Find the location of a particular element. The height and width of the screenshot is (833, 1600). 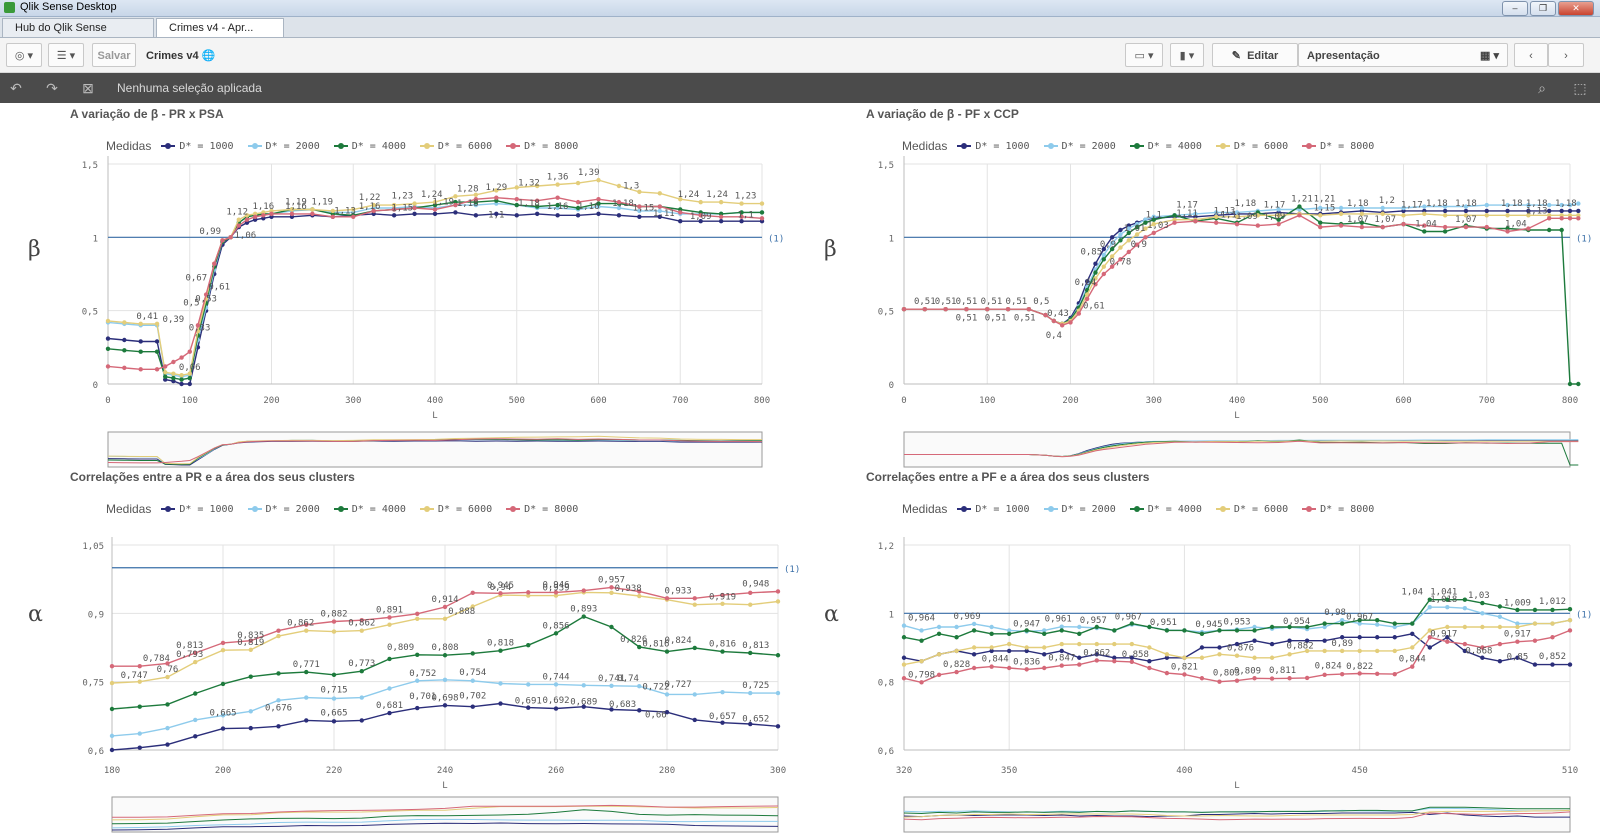

legend-item: D* = 1000 is located at coordinates (993, 509).